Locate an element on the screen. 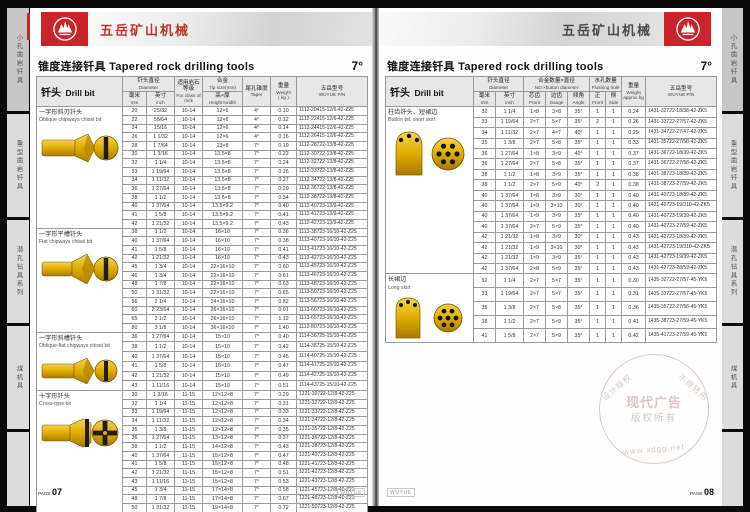 The image size is (750, 512). col-hole-side: 侧 Side is located at coordinates (614, 99).